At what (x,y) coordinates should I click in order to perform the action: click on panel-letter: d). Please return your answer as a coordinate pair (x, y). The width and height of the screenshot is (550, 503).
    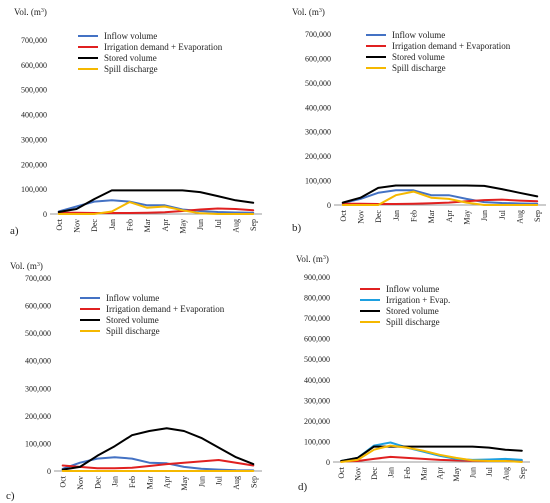
    Looking at the image, I should click on (303, 487).